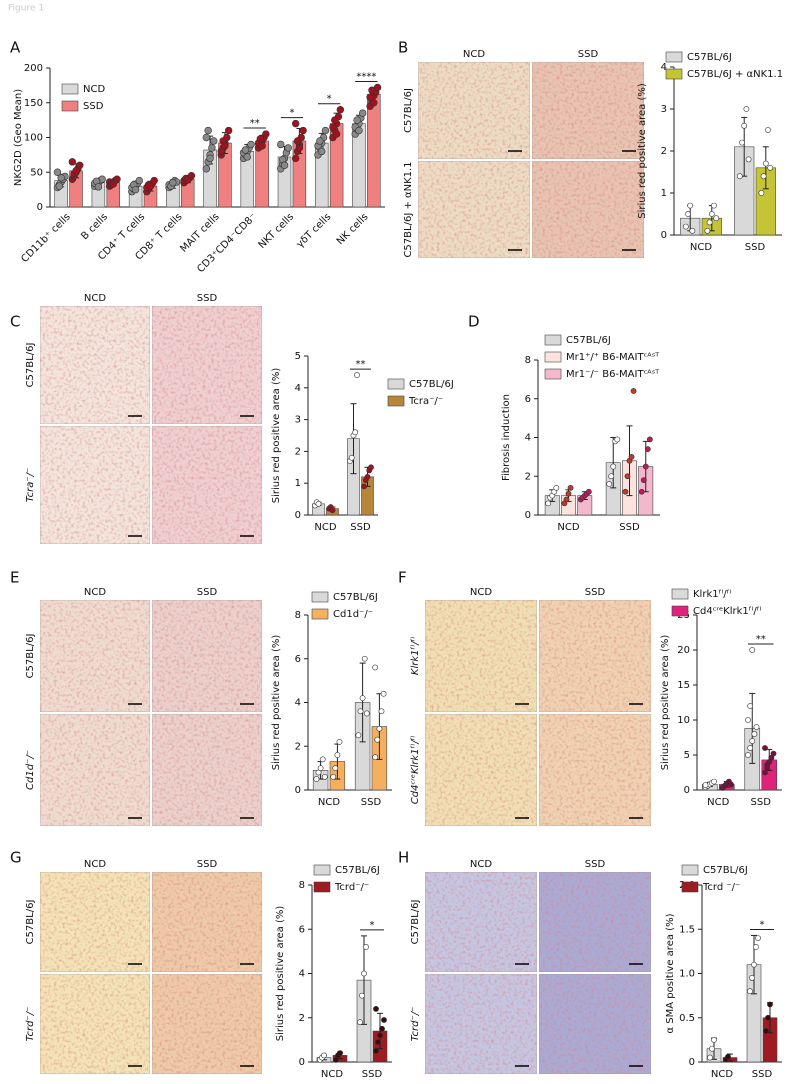  I want to click on y-tick-label: 5, so click(298, 356).